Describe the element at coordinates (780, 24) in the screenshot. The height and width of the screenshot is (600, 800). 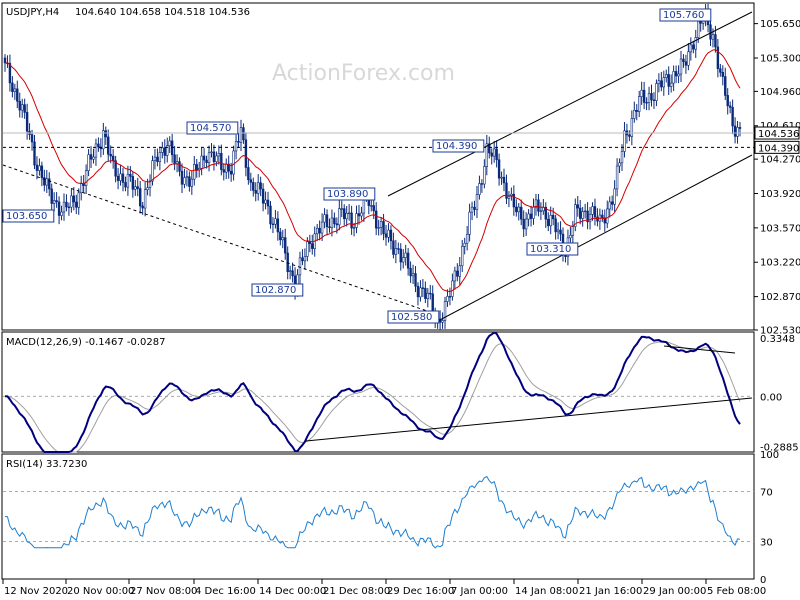
I see `y-tick-label: 105.650` at that location.